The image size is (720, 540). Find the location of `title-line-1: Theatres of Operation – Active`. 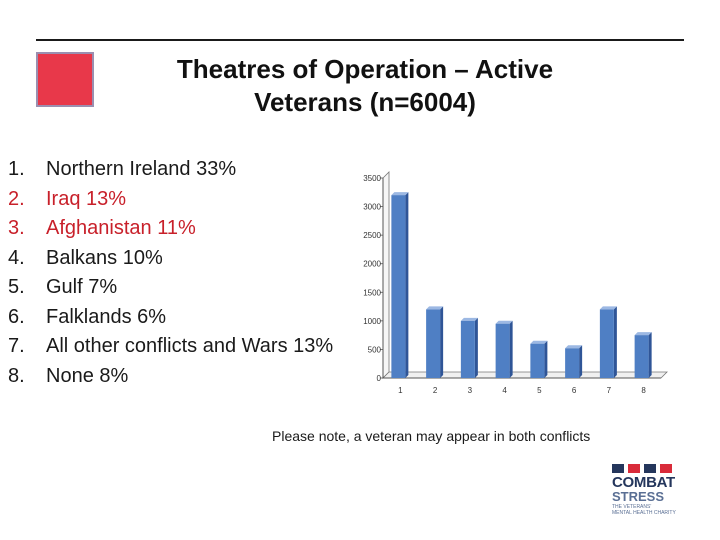

title-line-1: Theatres of Operation – Active is located at coordinates (365, 69).